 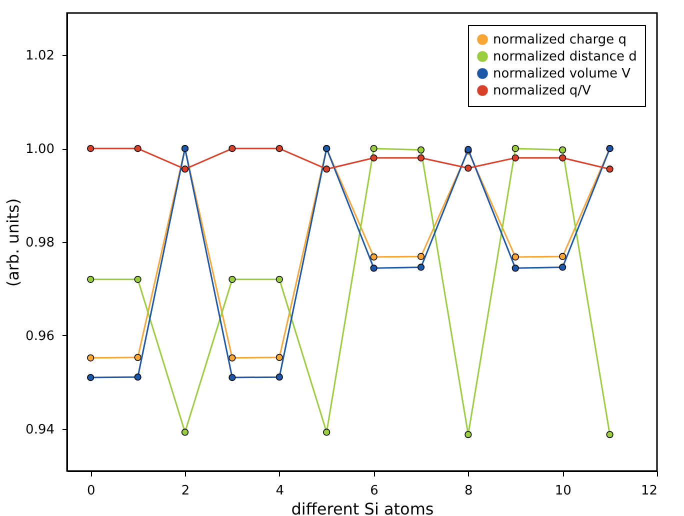 What do you see at coordinates (563, 491) in the screenshot?
I see `x-tick-label: 10` at bounding box center [563, 491].